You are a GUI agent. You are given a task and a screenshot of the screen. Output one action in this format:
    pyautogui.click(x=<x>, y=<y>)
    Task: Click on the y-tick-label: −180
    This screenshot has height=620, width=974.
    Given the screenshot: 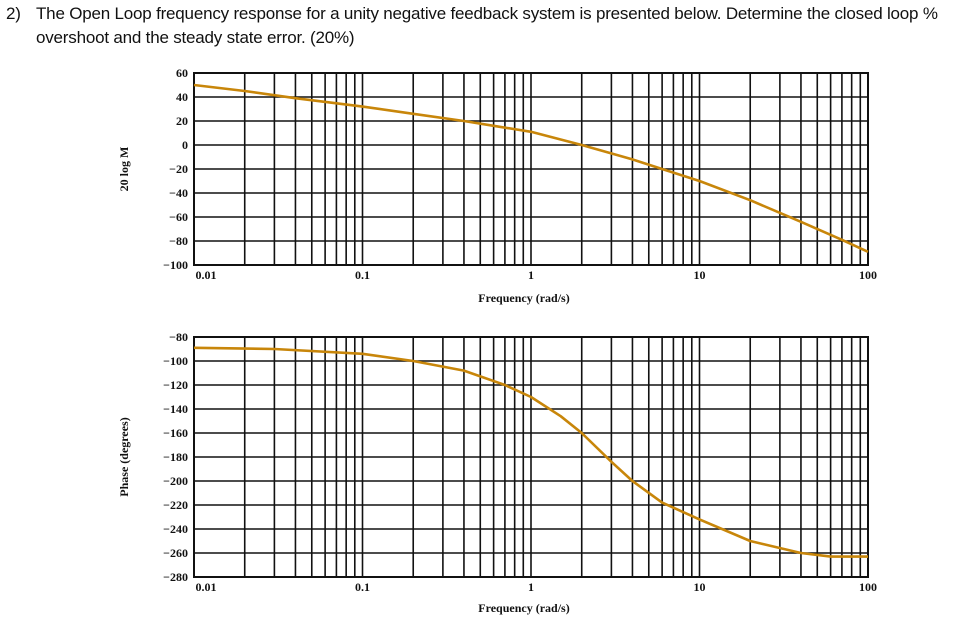 What is the action you would take?
    pyautogui.click(x=175, y=457)
    